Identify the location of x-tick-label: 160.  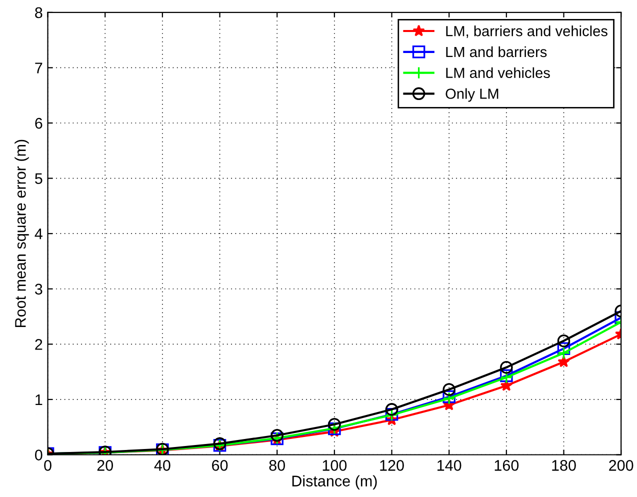
(506, 465).